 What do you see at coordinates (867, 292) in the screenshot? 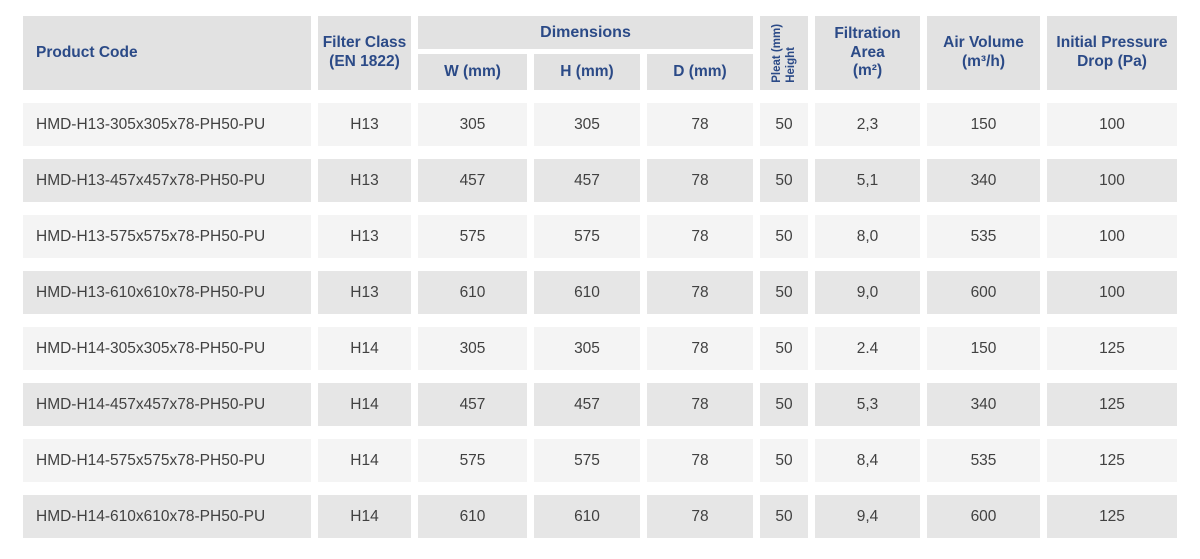
I see `filtration-area-cell: 9,0` at bounding box center [867, 292].